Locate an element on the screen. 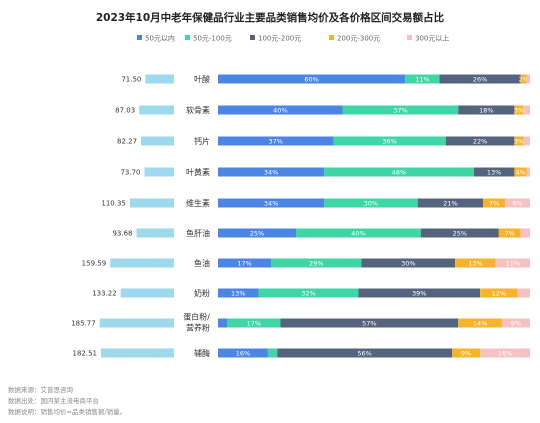 The height and width of the screenshot is (423, 540). segment-label: 2% is located at coordinates (524, 80).